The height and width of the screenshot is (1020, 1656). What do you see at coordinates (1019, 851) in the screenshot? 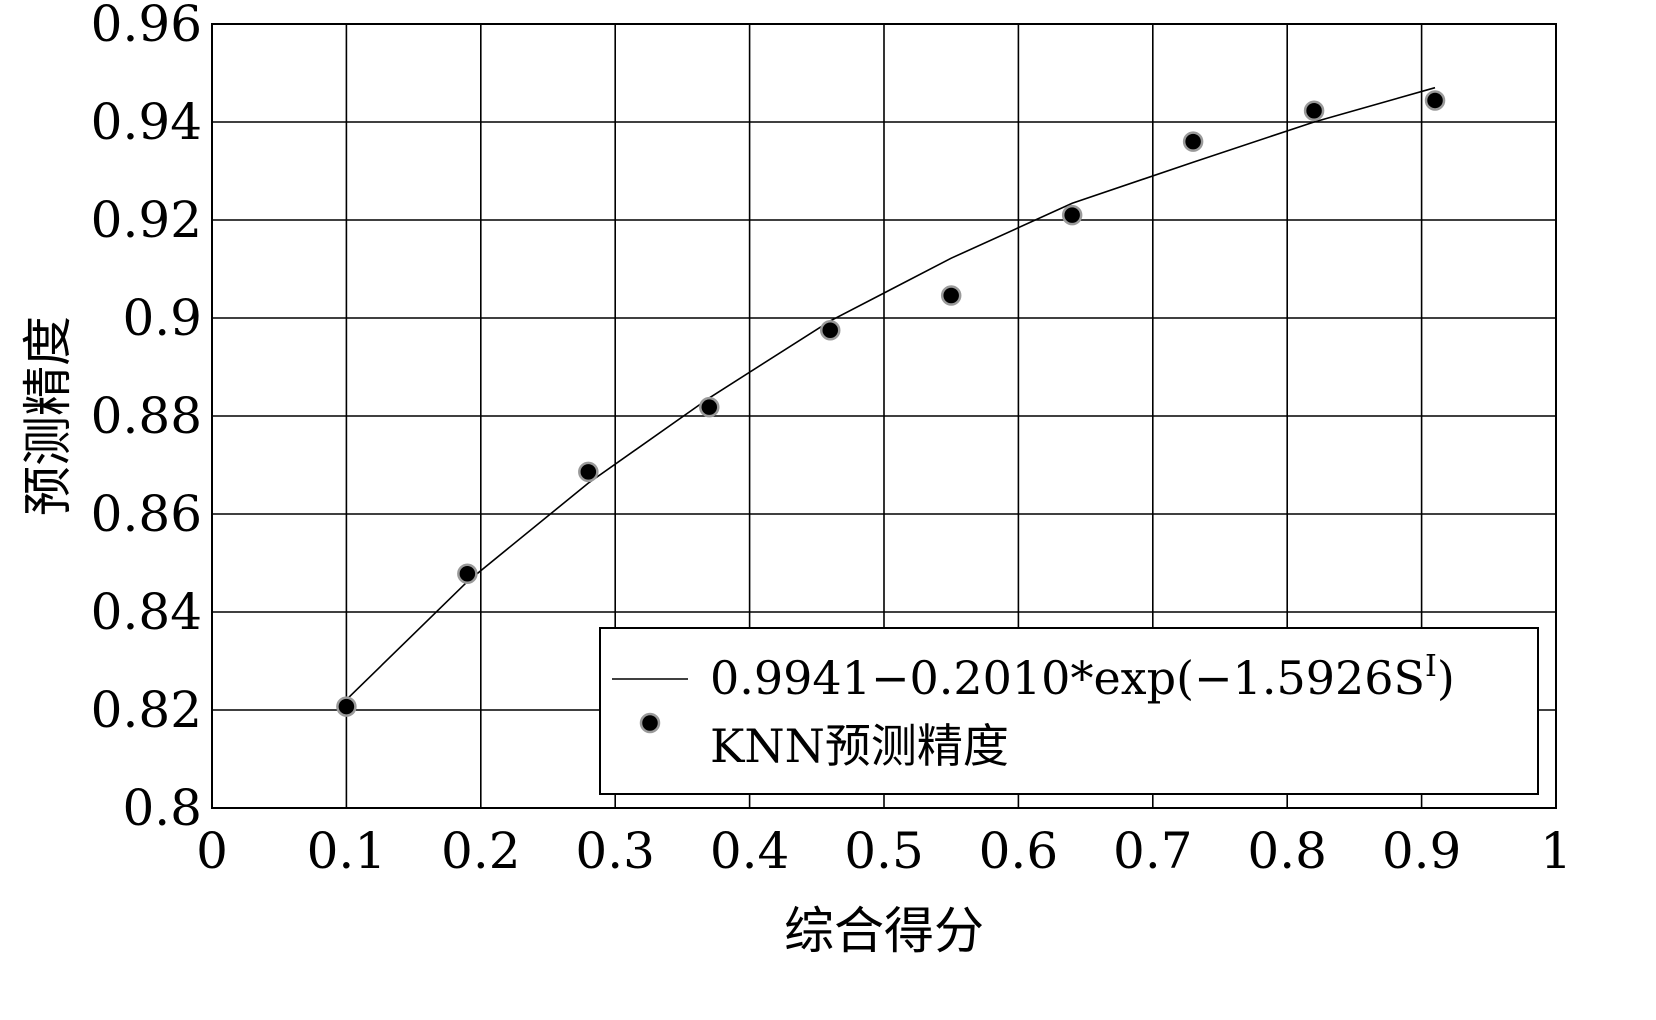
I see `x-tick-label: 0.6` at bounding box center [1019, 851].